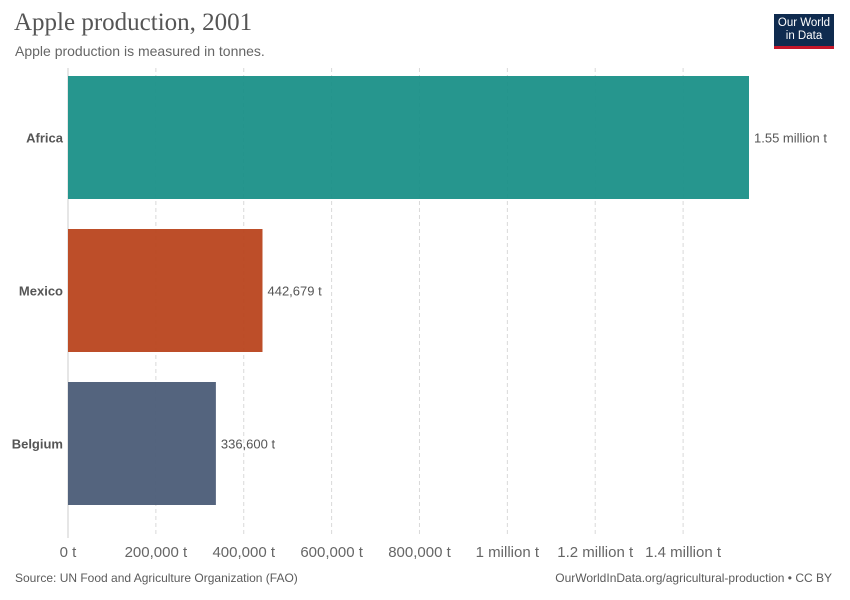 This screenshot has width=850, height=600. I want to click on category-label: Africa, so click(45, 138).